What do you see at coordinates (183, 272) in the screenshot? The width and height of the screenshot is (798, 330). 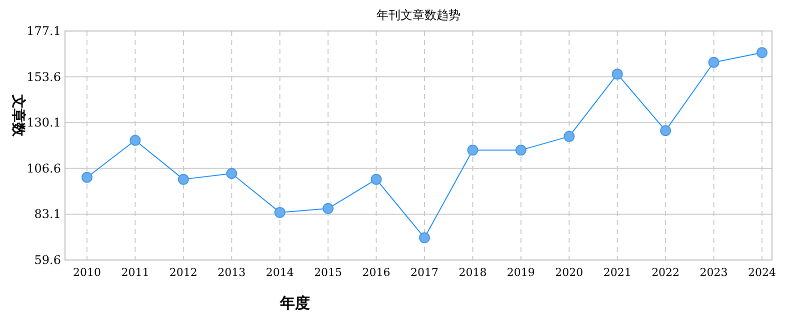 I see `x-tick-label: 2012` at bounding box center [183, 272].